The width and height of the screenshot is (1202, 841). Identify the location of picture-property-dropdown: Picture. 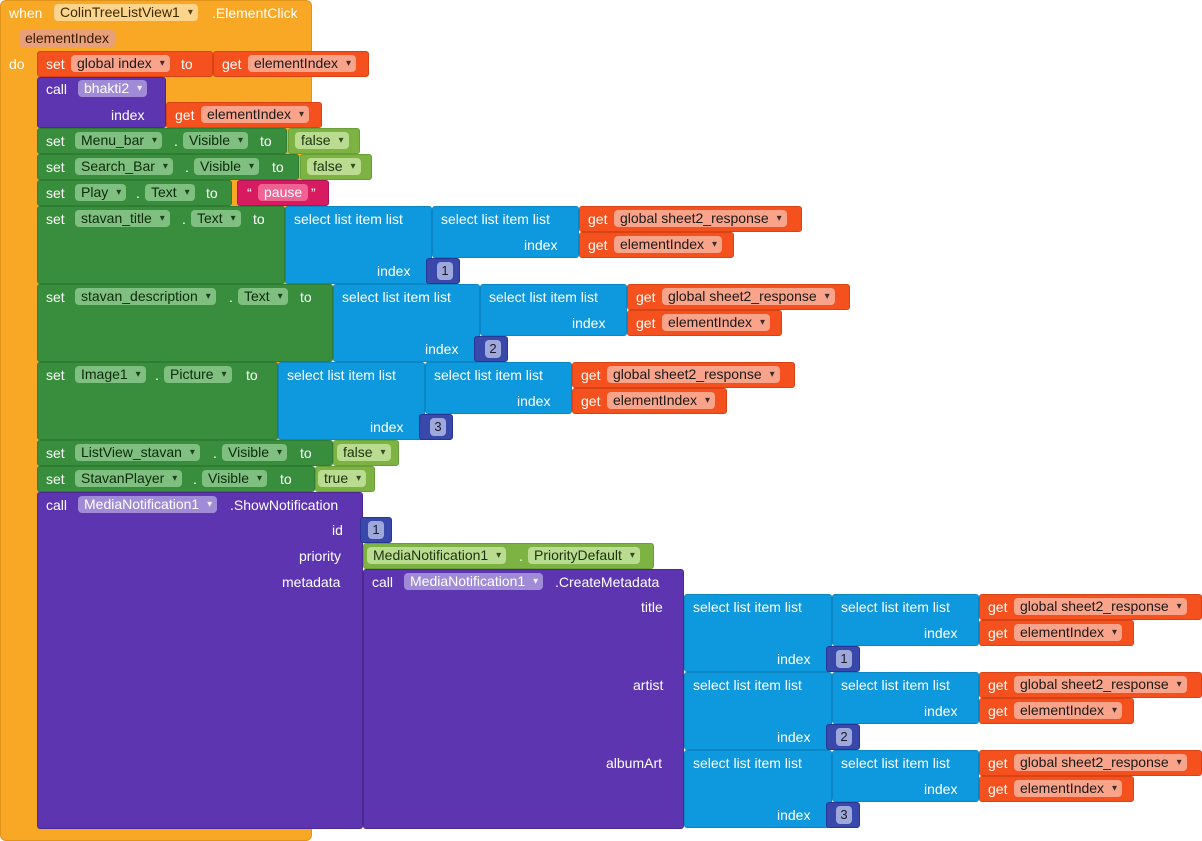
(198, 374).